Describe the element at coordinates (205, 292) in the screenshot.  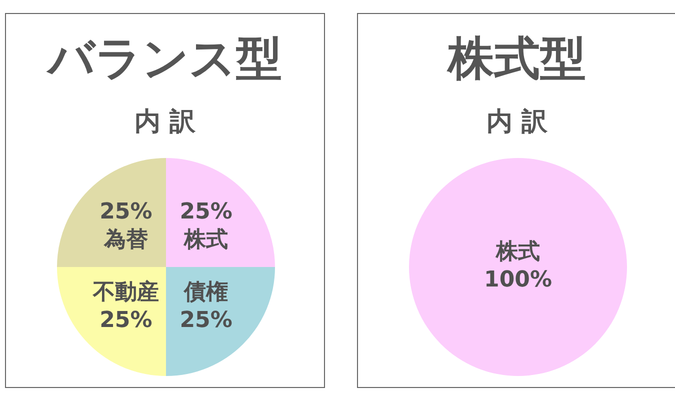
I see `slice-label: 債権` at that location.